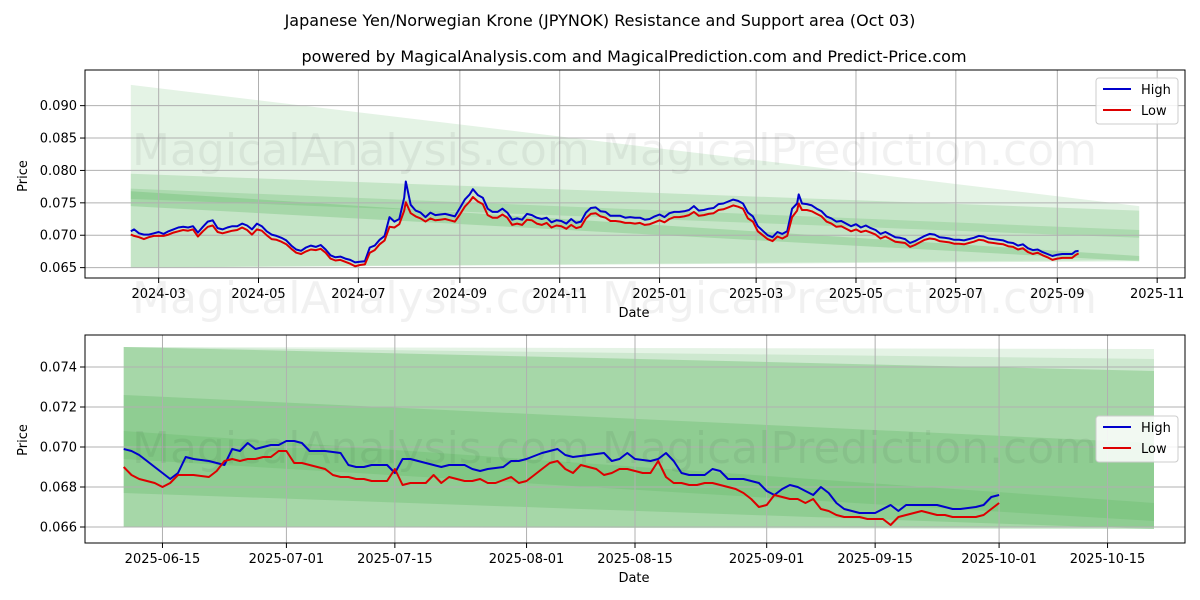 The height and width of the screenshot is (600, 1200). I want to click on bottom-xtick-label-1: 2025-07-01, so click(287, 559).